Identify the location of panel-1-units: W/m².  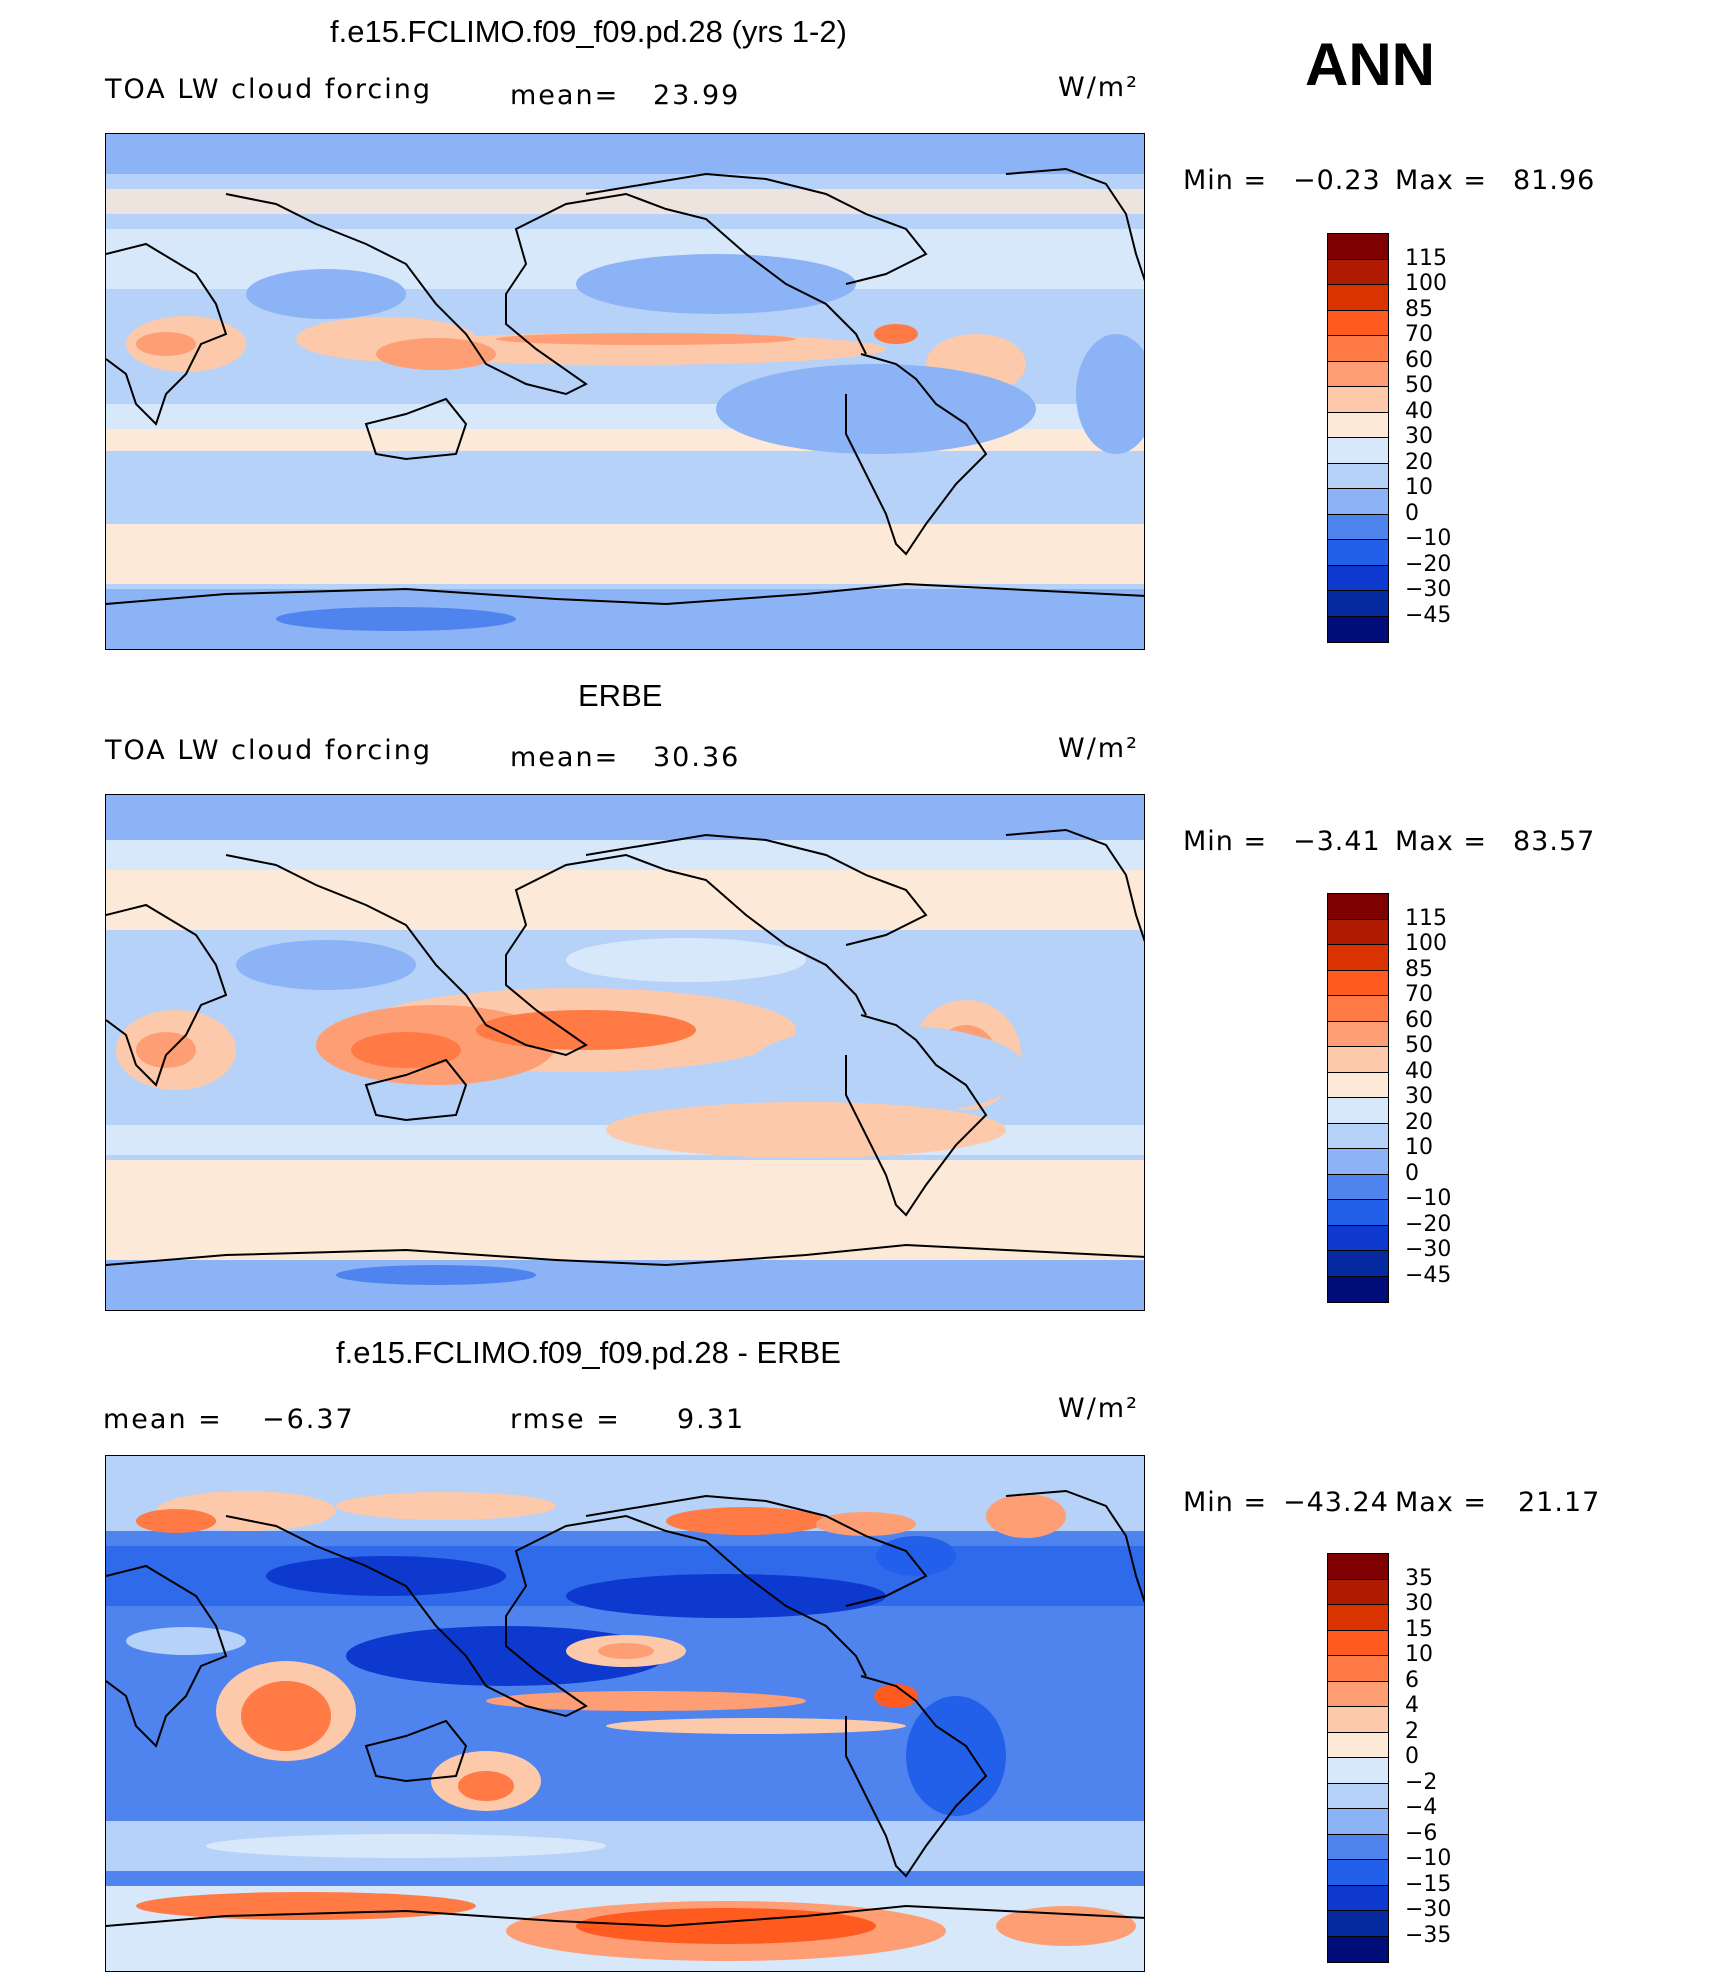
(1098, 87).